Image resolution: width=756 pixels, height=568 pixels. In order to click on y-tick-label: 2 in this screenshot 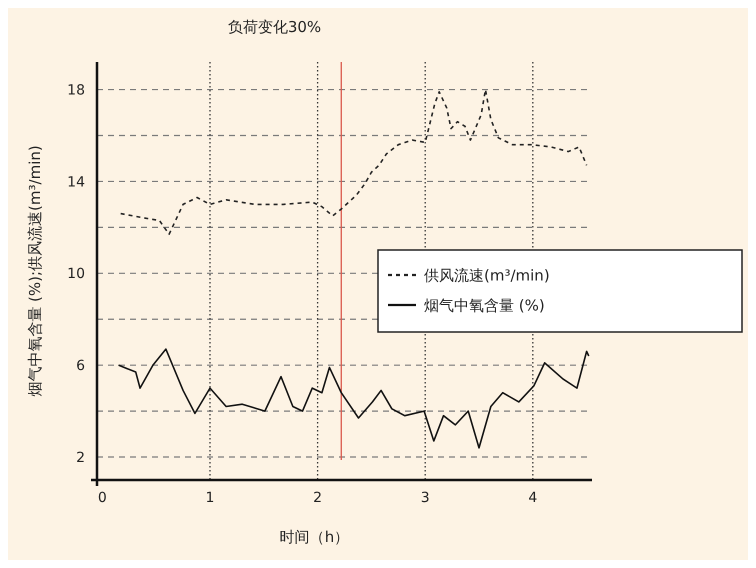, I will do `click(80, 458)`.